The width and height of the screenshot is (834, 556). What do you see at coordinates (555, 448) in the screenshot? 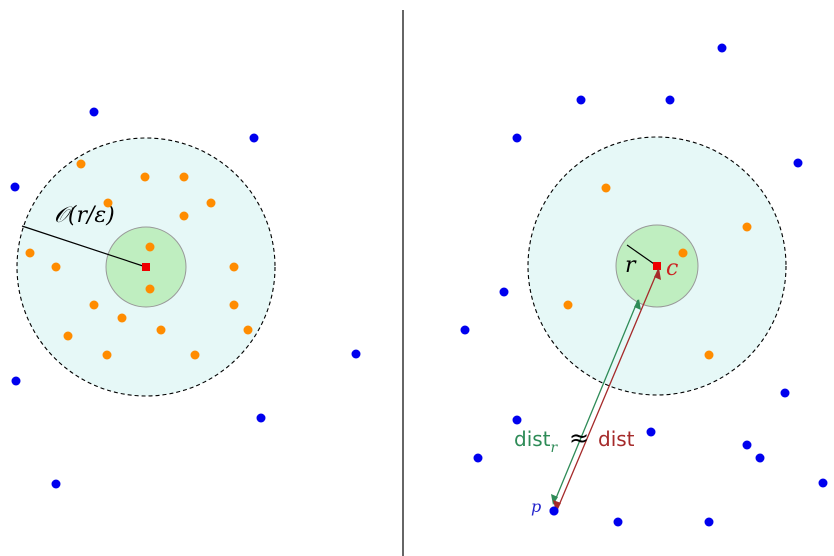
I see `dist-r-subscript: r` at bounding box center [555, 448].